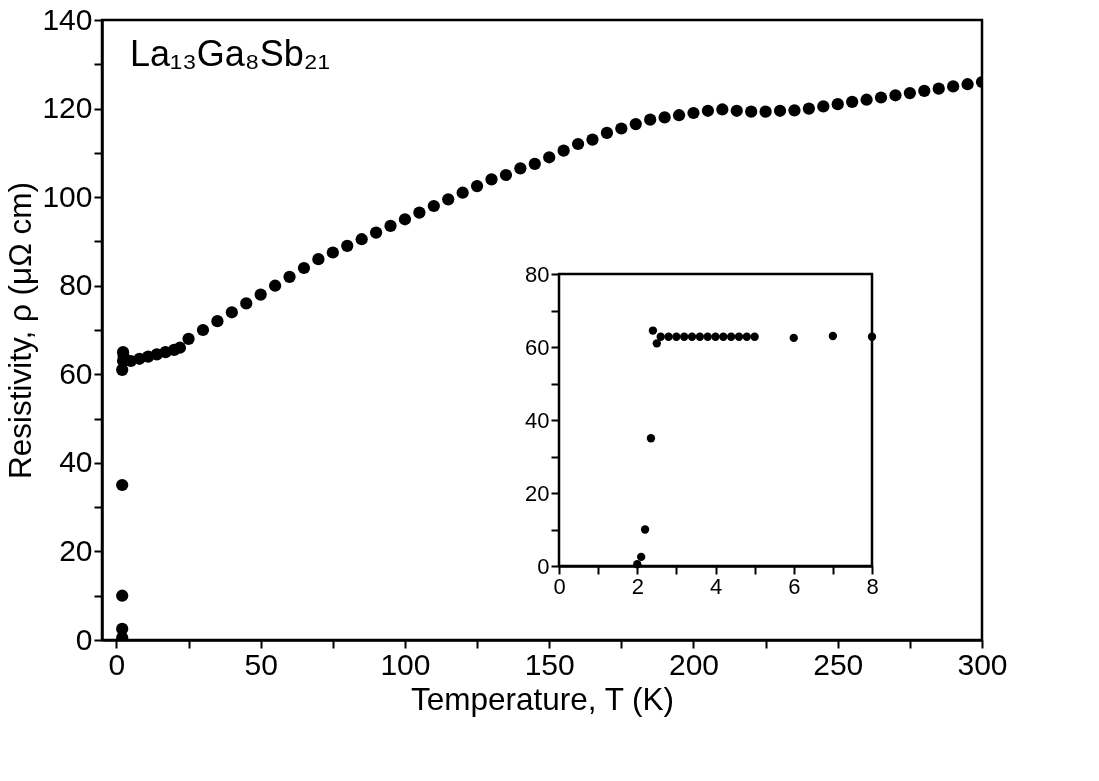 The height and width of the screenshot is (781, 1099). Describe the element at coordinates (67, 196) in the screenshot. I see `y-tick-label: 100` at that location.